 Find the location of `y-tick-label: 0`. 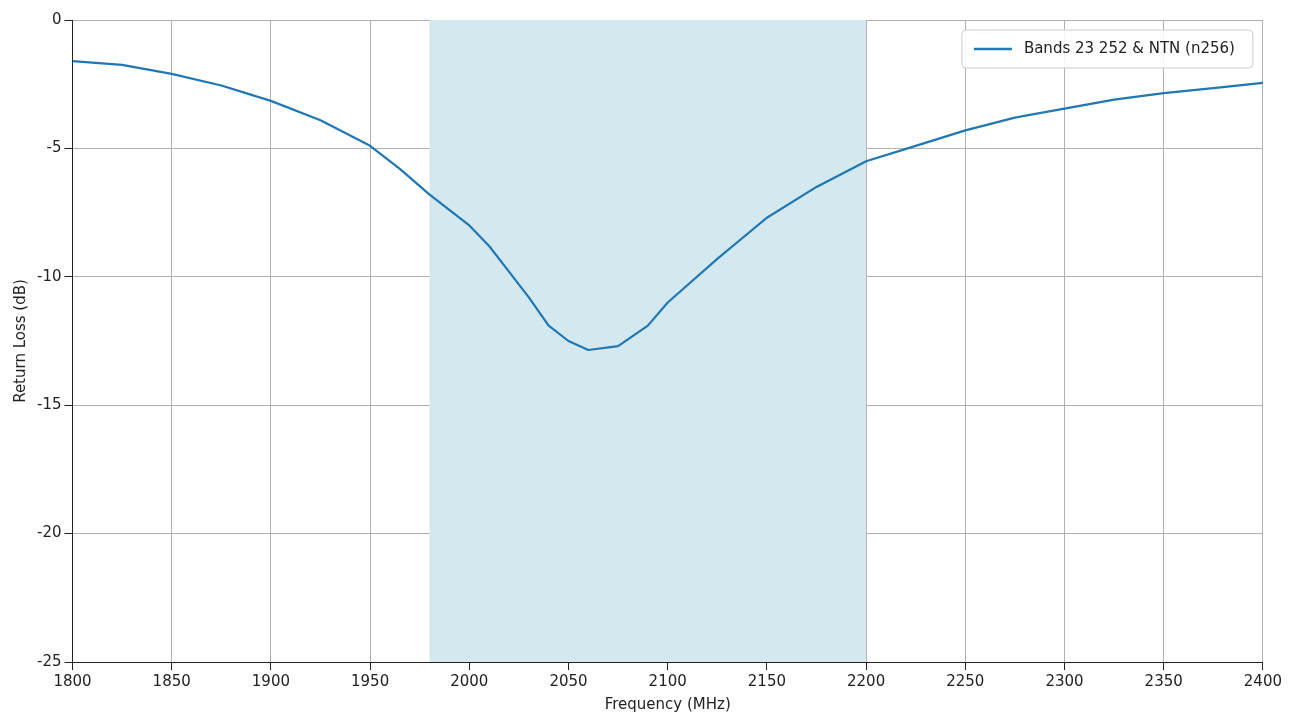

y-tick-label: 0 is located at coordinates (56, 18).